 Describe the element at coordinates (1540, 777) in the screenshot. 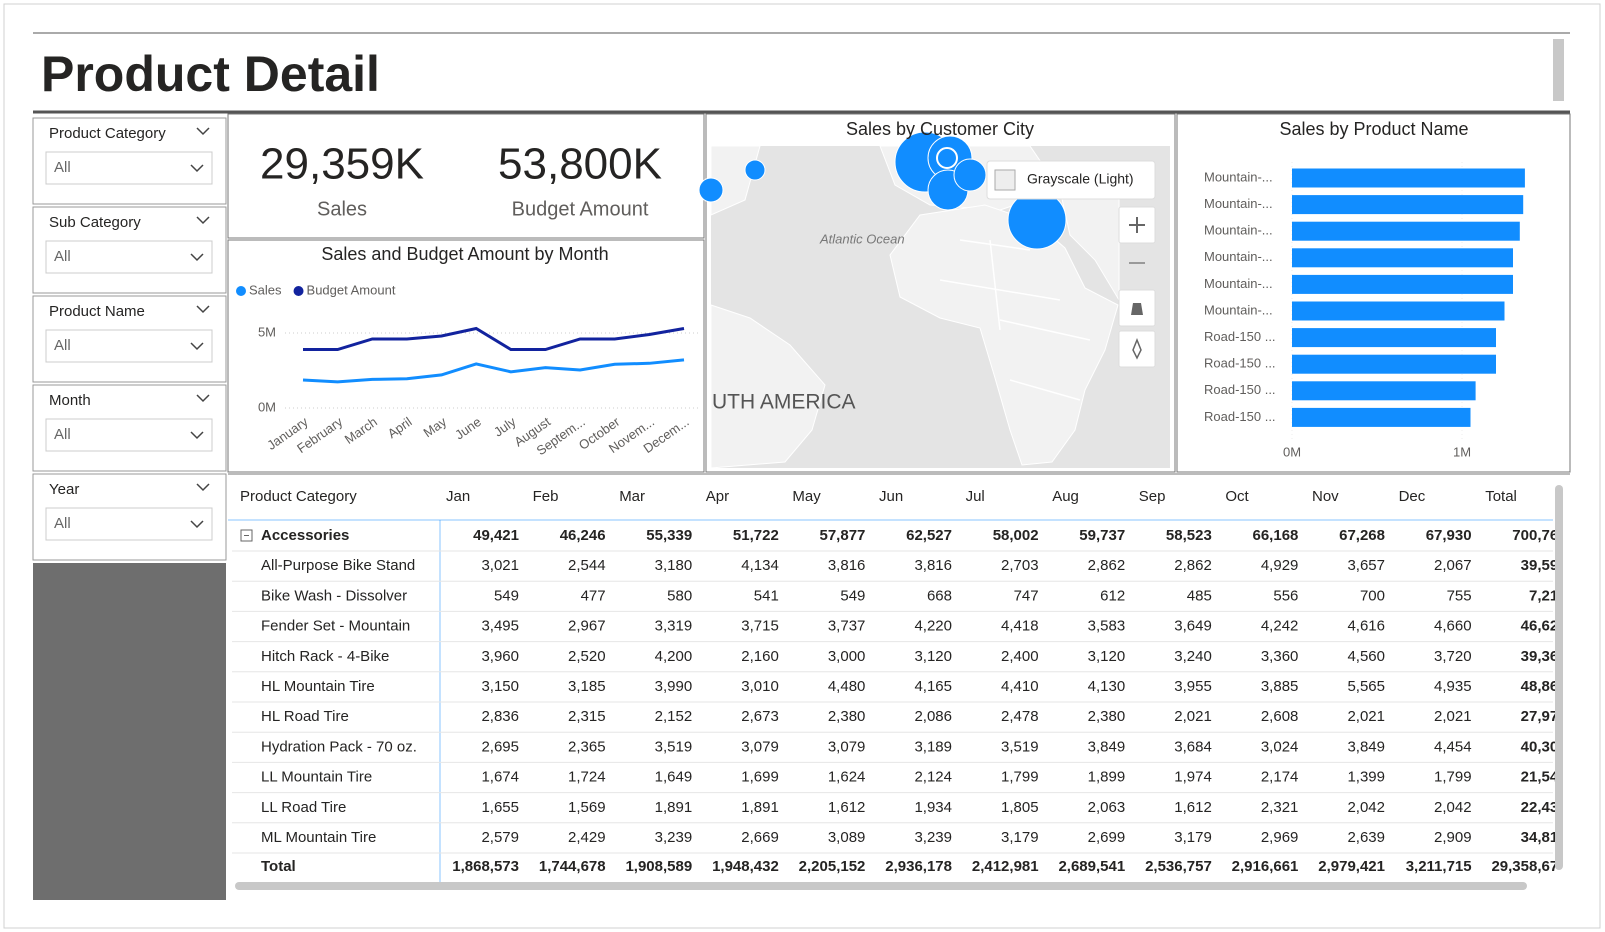

I see `table-cell: 21,54` at that location.